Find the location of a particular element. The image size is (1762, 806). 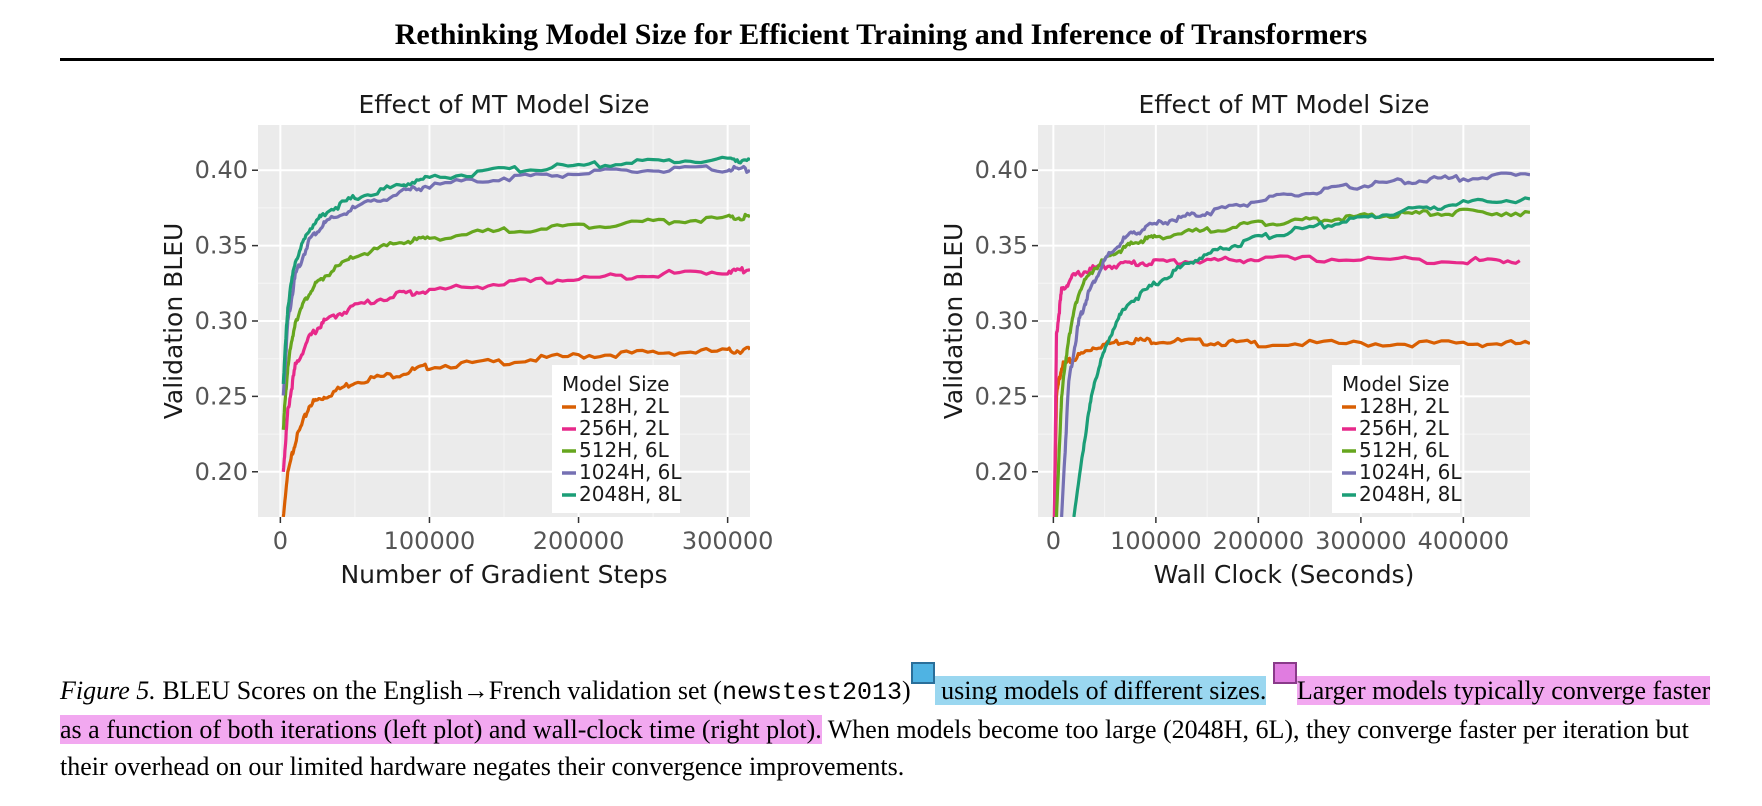

header-rule is located at coordinates (887, 59).